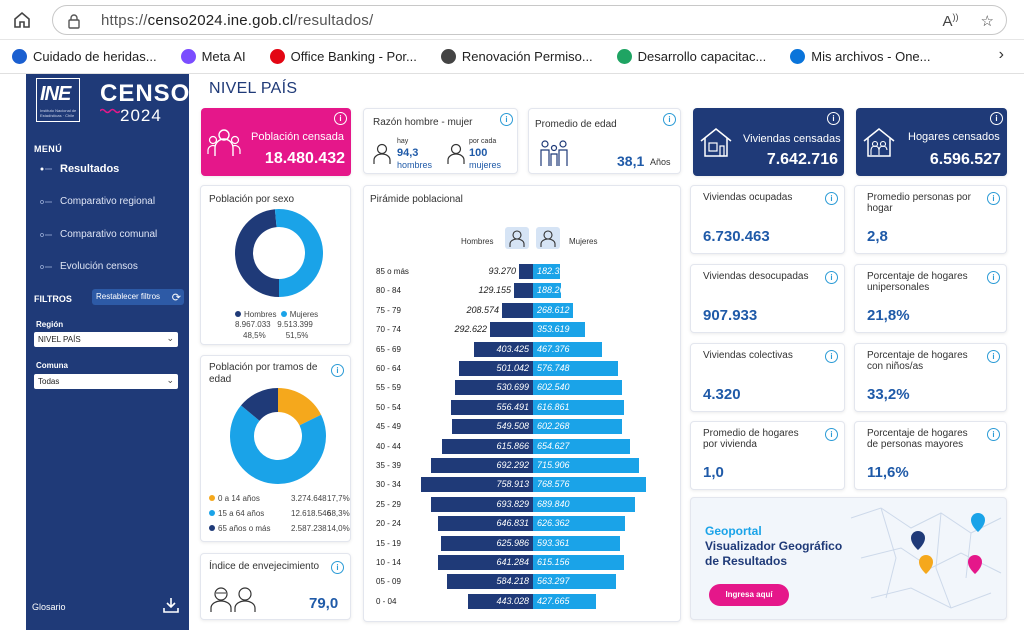  I want to click on pyramid-bar-hombres: 549.508, so click(492, 427).